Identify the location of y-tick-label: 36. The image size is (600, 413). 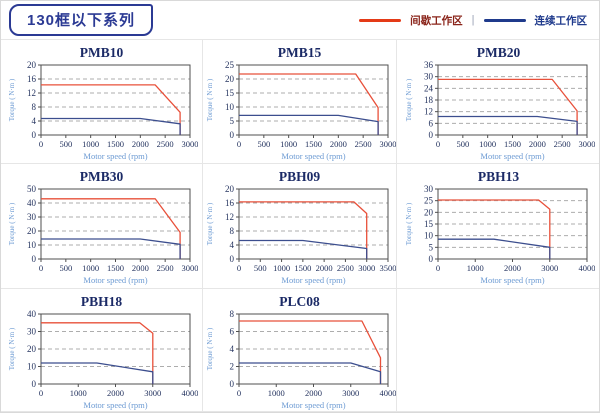
(429, 65).